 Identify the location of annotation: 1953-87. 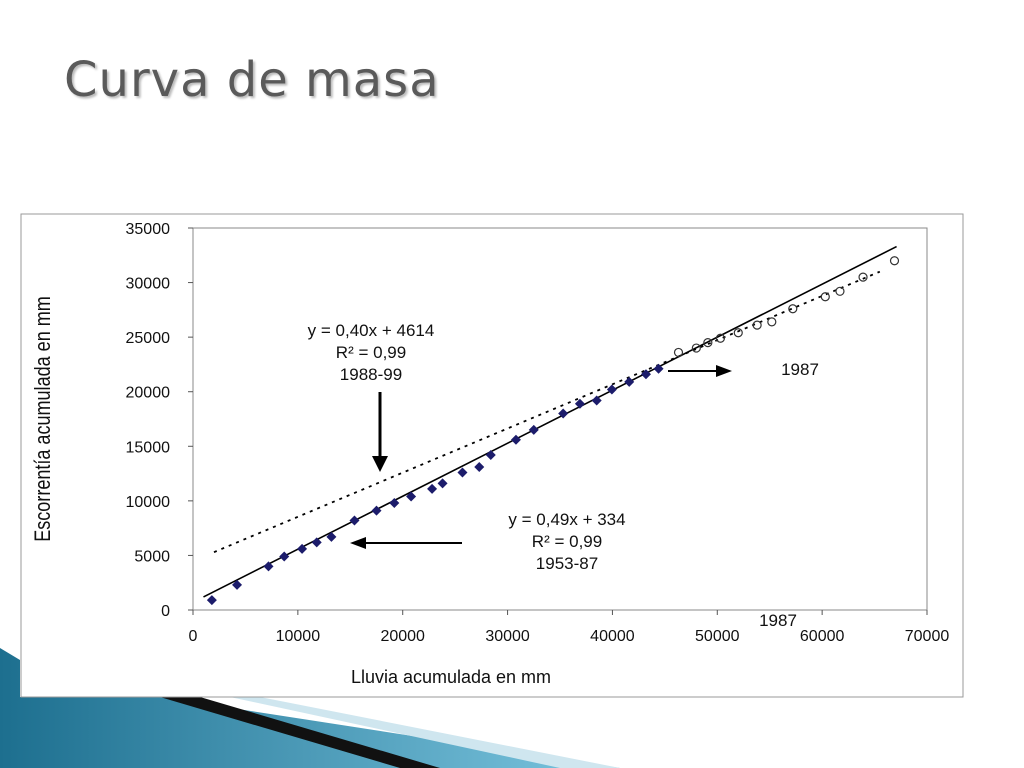
(567, 563).